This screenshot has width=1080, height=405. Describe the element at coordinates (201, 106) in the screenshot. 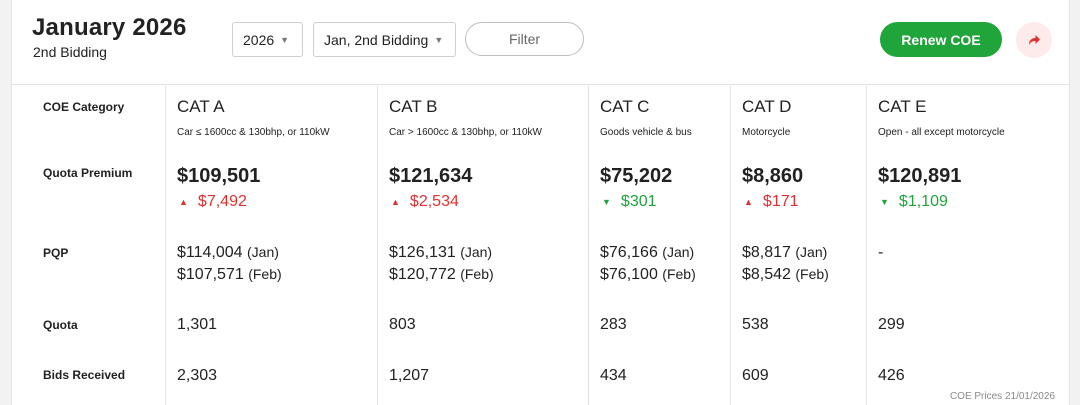

I see `category-name: CAT A` at that location.